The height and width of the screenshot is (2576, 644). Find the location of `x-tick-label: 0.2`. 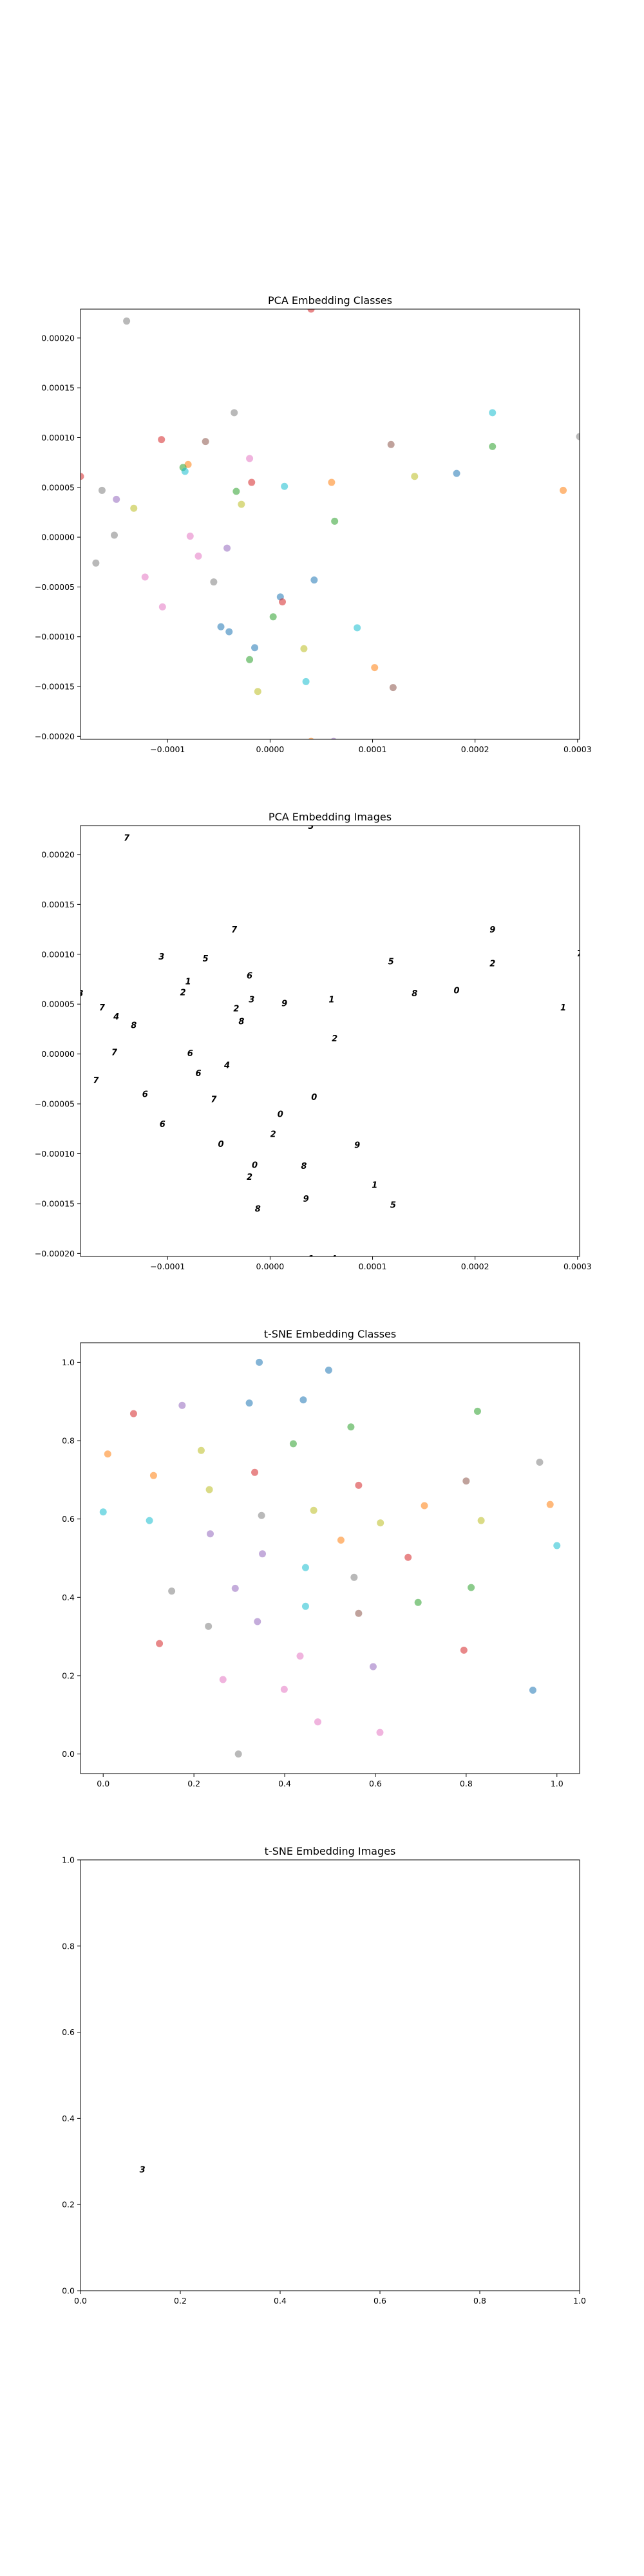

x-tick-label: 0.2 is located at coordinates (193, 1783).